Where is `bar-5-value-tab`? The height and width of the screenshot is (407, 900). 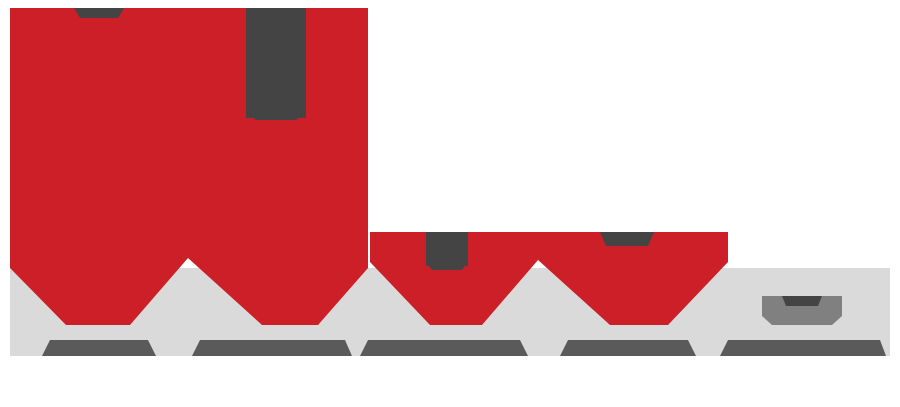 bar-5-value-tab is located at coordinates (802, 301).